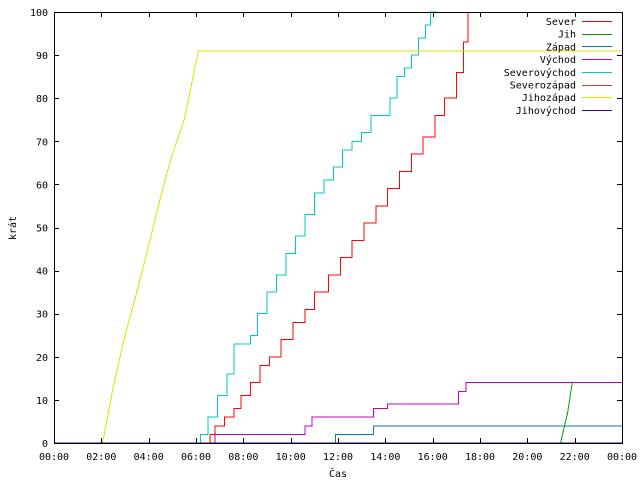 This screenshot has height=480, width=640. What do you see at coordinates (42, 56) in the screenshot?
I see `y-tick-label: 90` at bounding box center [42, 56].